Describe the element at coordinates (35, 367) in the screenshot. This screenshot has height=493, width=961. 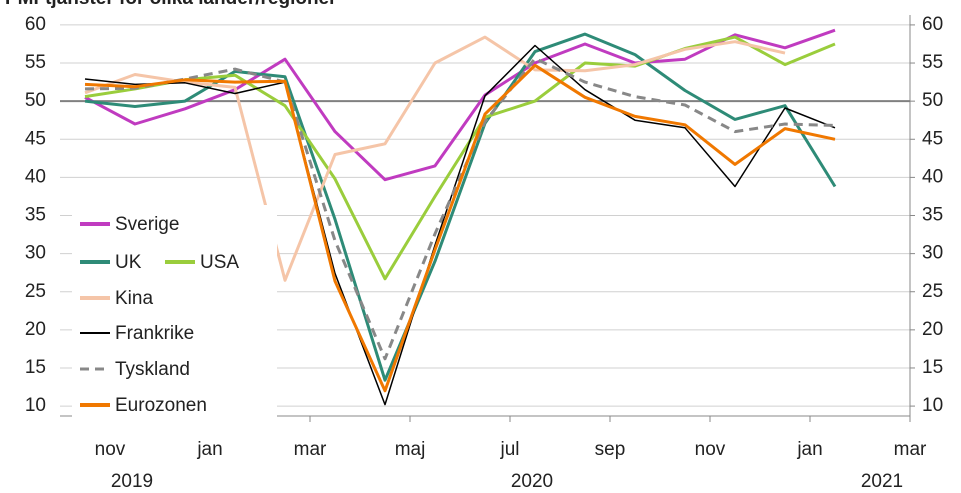
I see `y-tick-label: 15` at that location.